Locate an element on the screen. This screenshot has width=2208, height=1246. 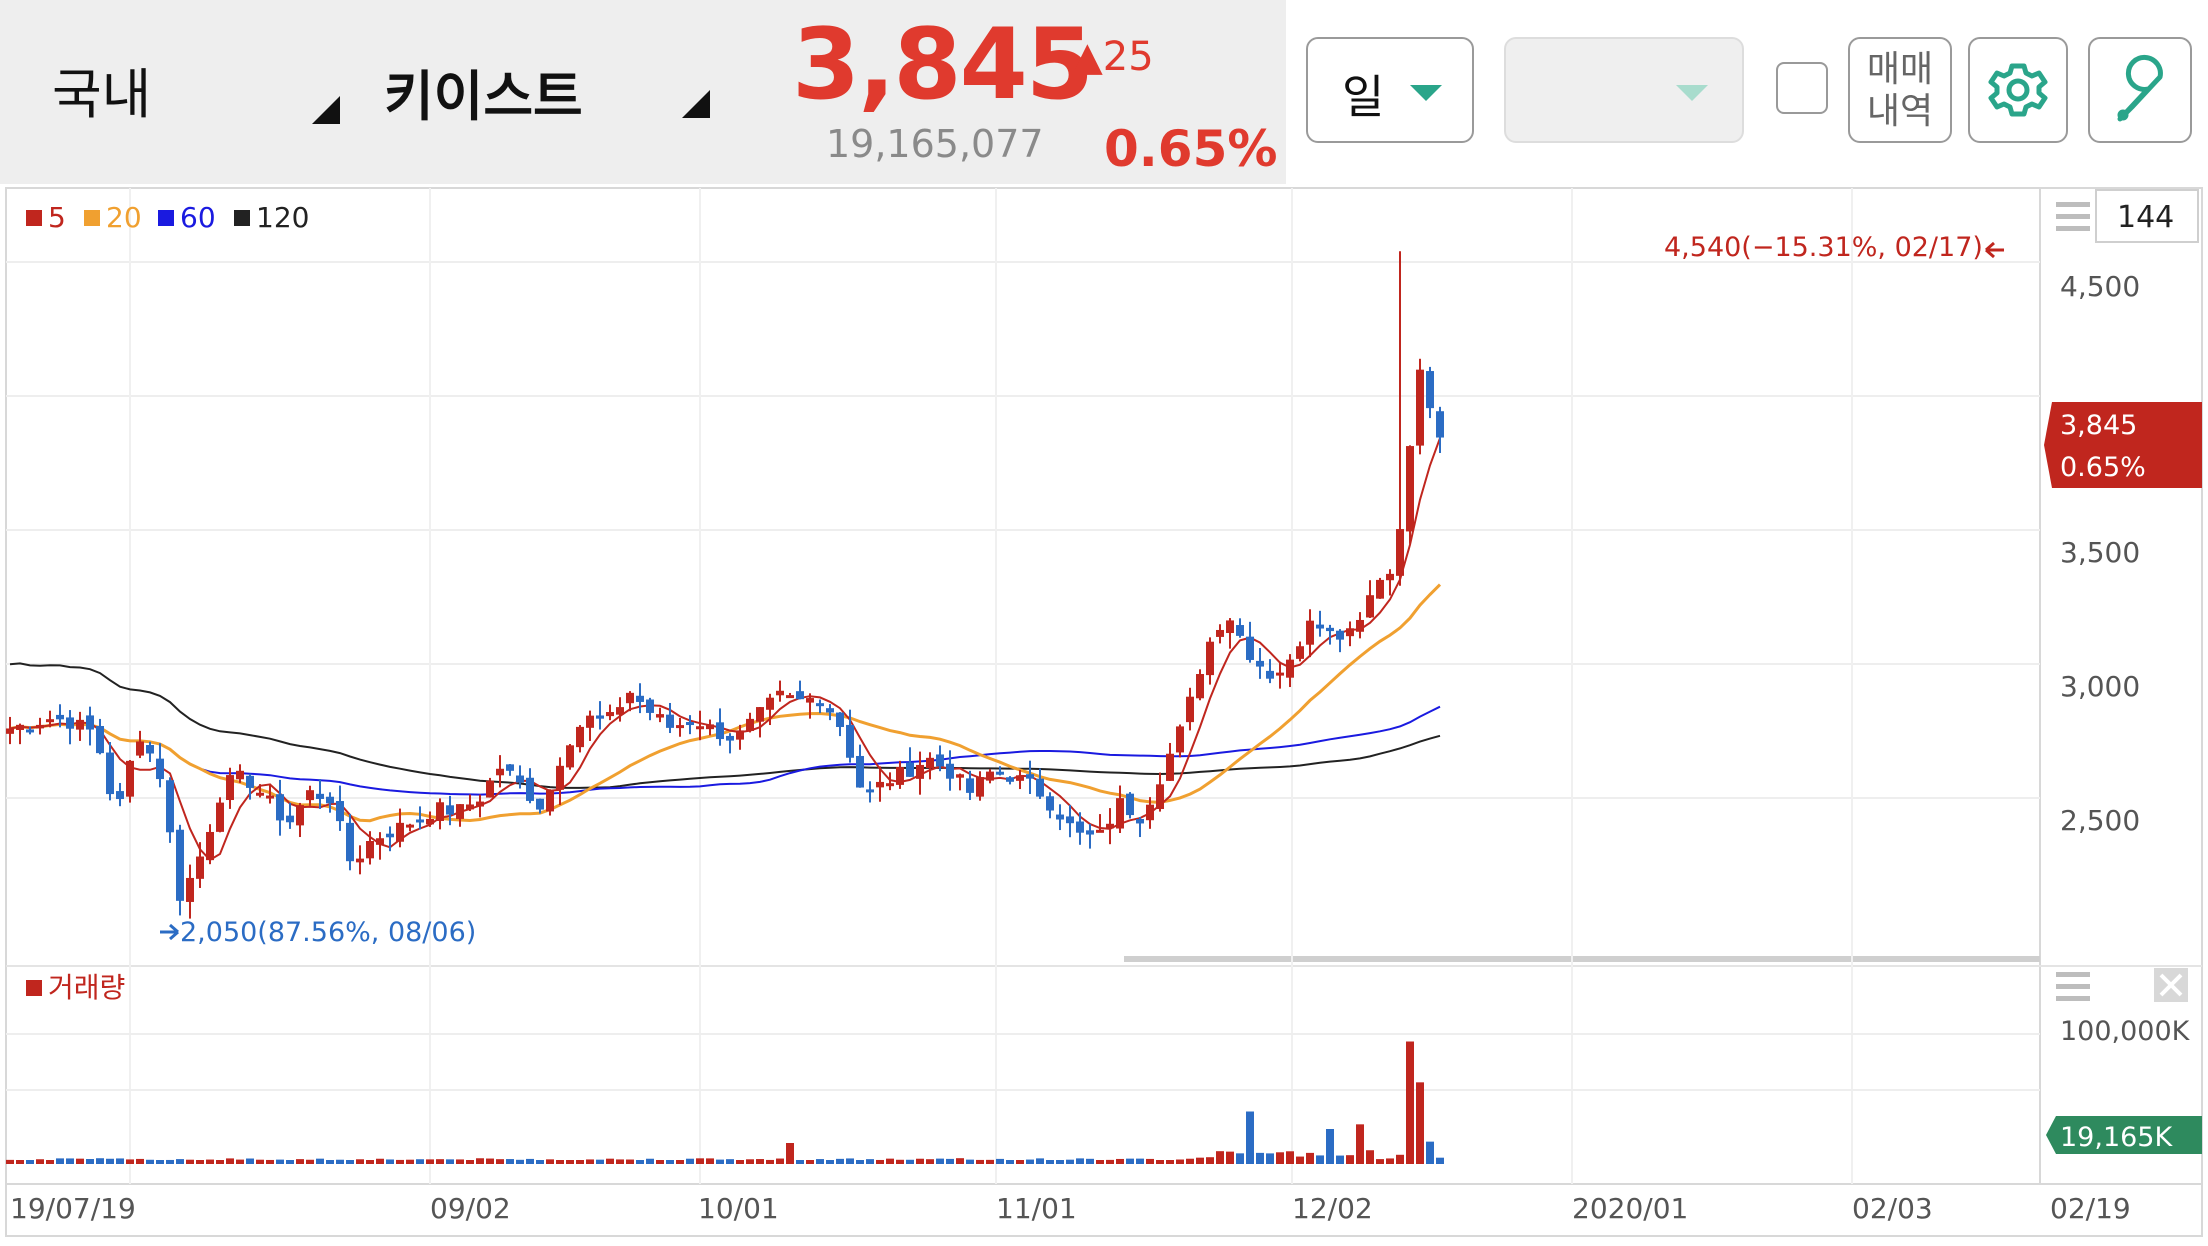
price-pane-menu-icon is located at coordinates (2073, 216).